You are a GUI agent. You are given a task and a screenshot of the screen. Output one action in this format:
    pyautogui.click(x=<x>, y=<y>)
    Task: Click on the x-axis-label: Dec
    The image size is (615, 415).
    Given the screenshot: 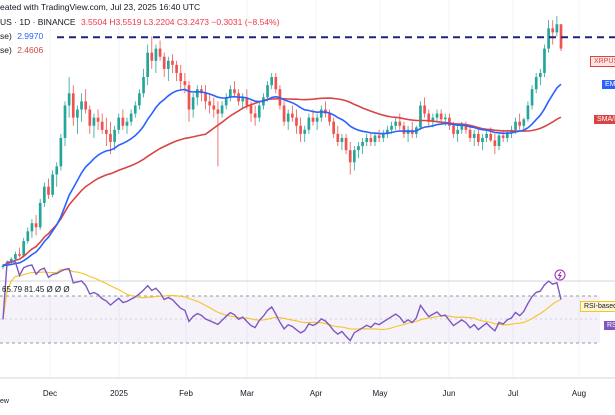 What is the action you would take?
    pyautogui.click(x=50, y=393)
    